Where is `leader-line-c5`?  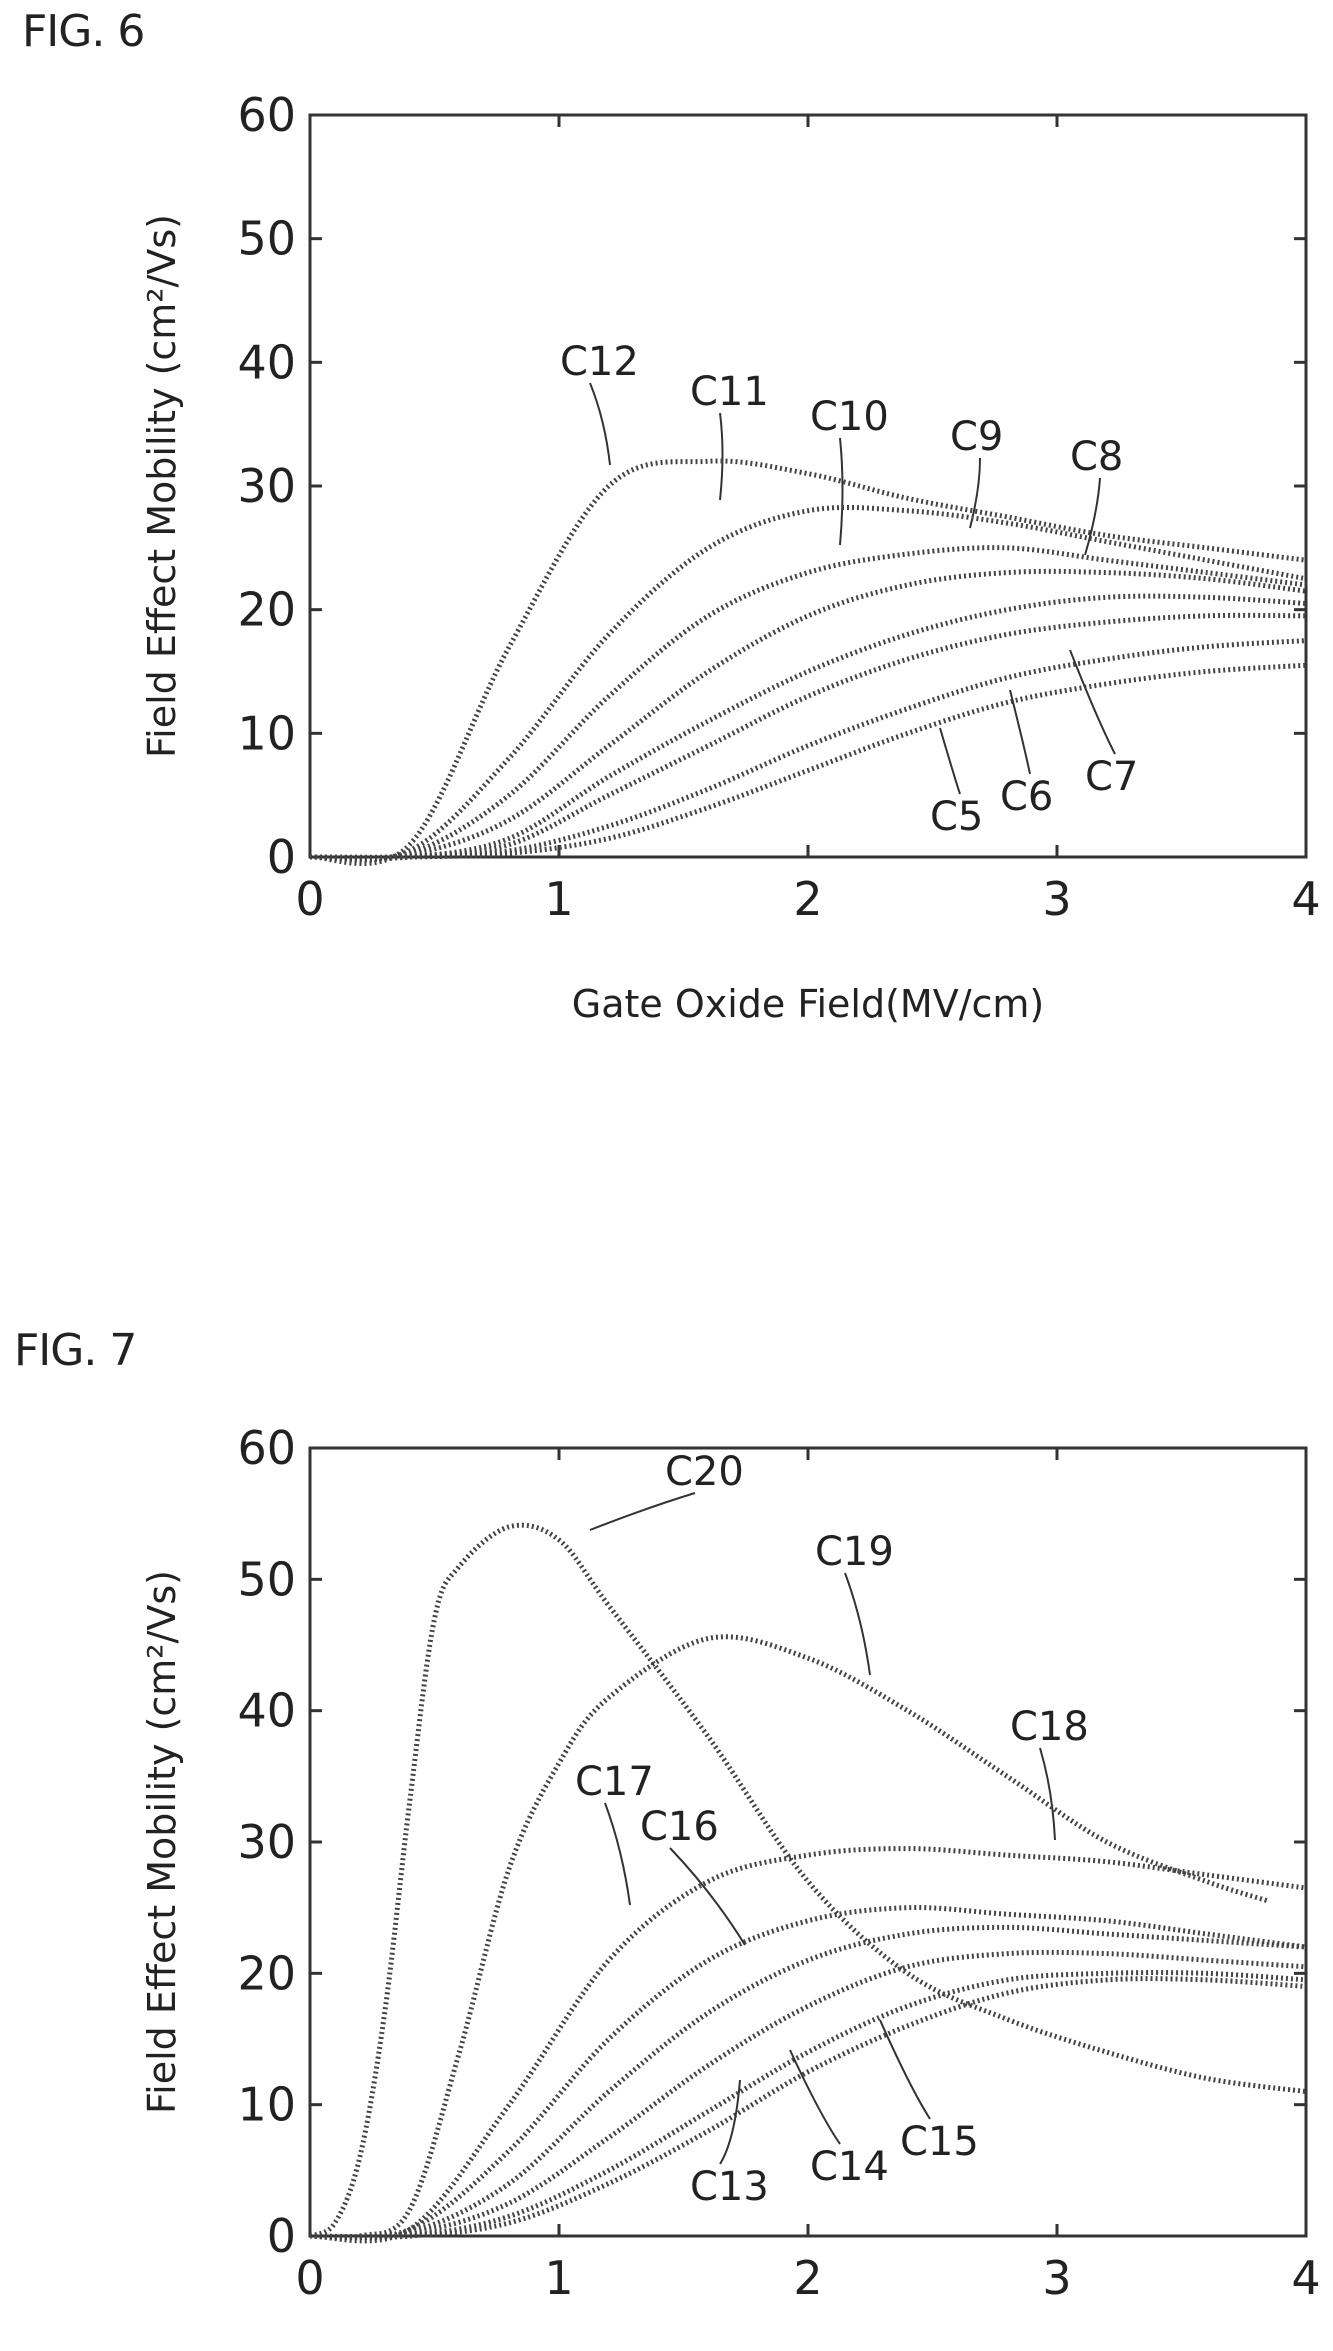 leader-line-c5 is located at coordinates (950, 761).